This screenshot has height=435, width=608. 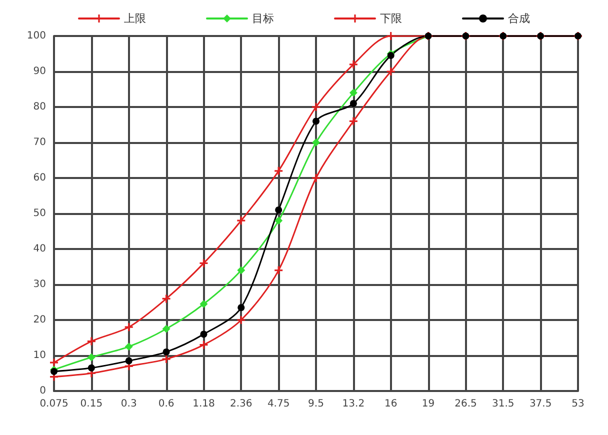 I want to click on y-tick-label: 40, so click(x=39, y=249).